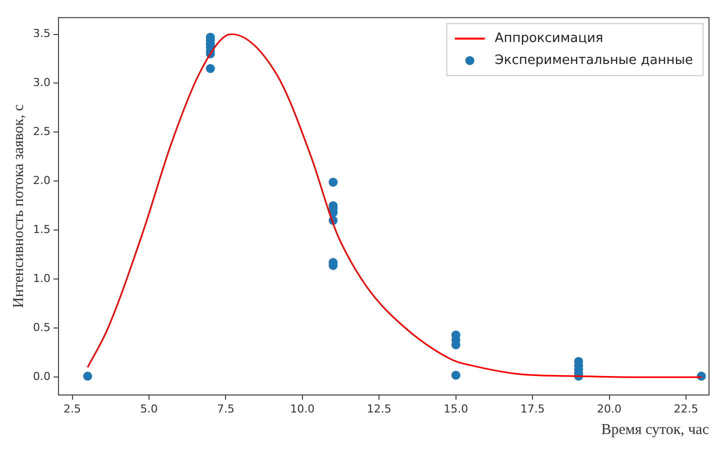 This screenshot has width=725, height=449. I want to click on x-axis-title: Время суток, час, so click(655, 430).